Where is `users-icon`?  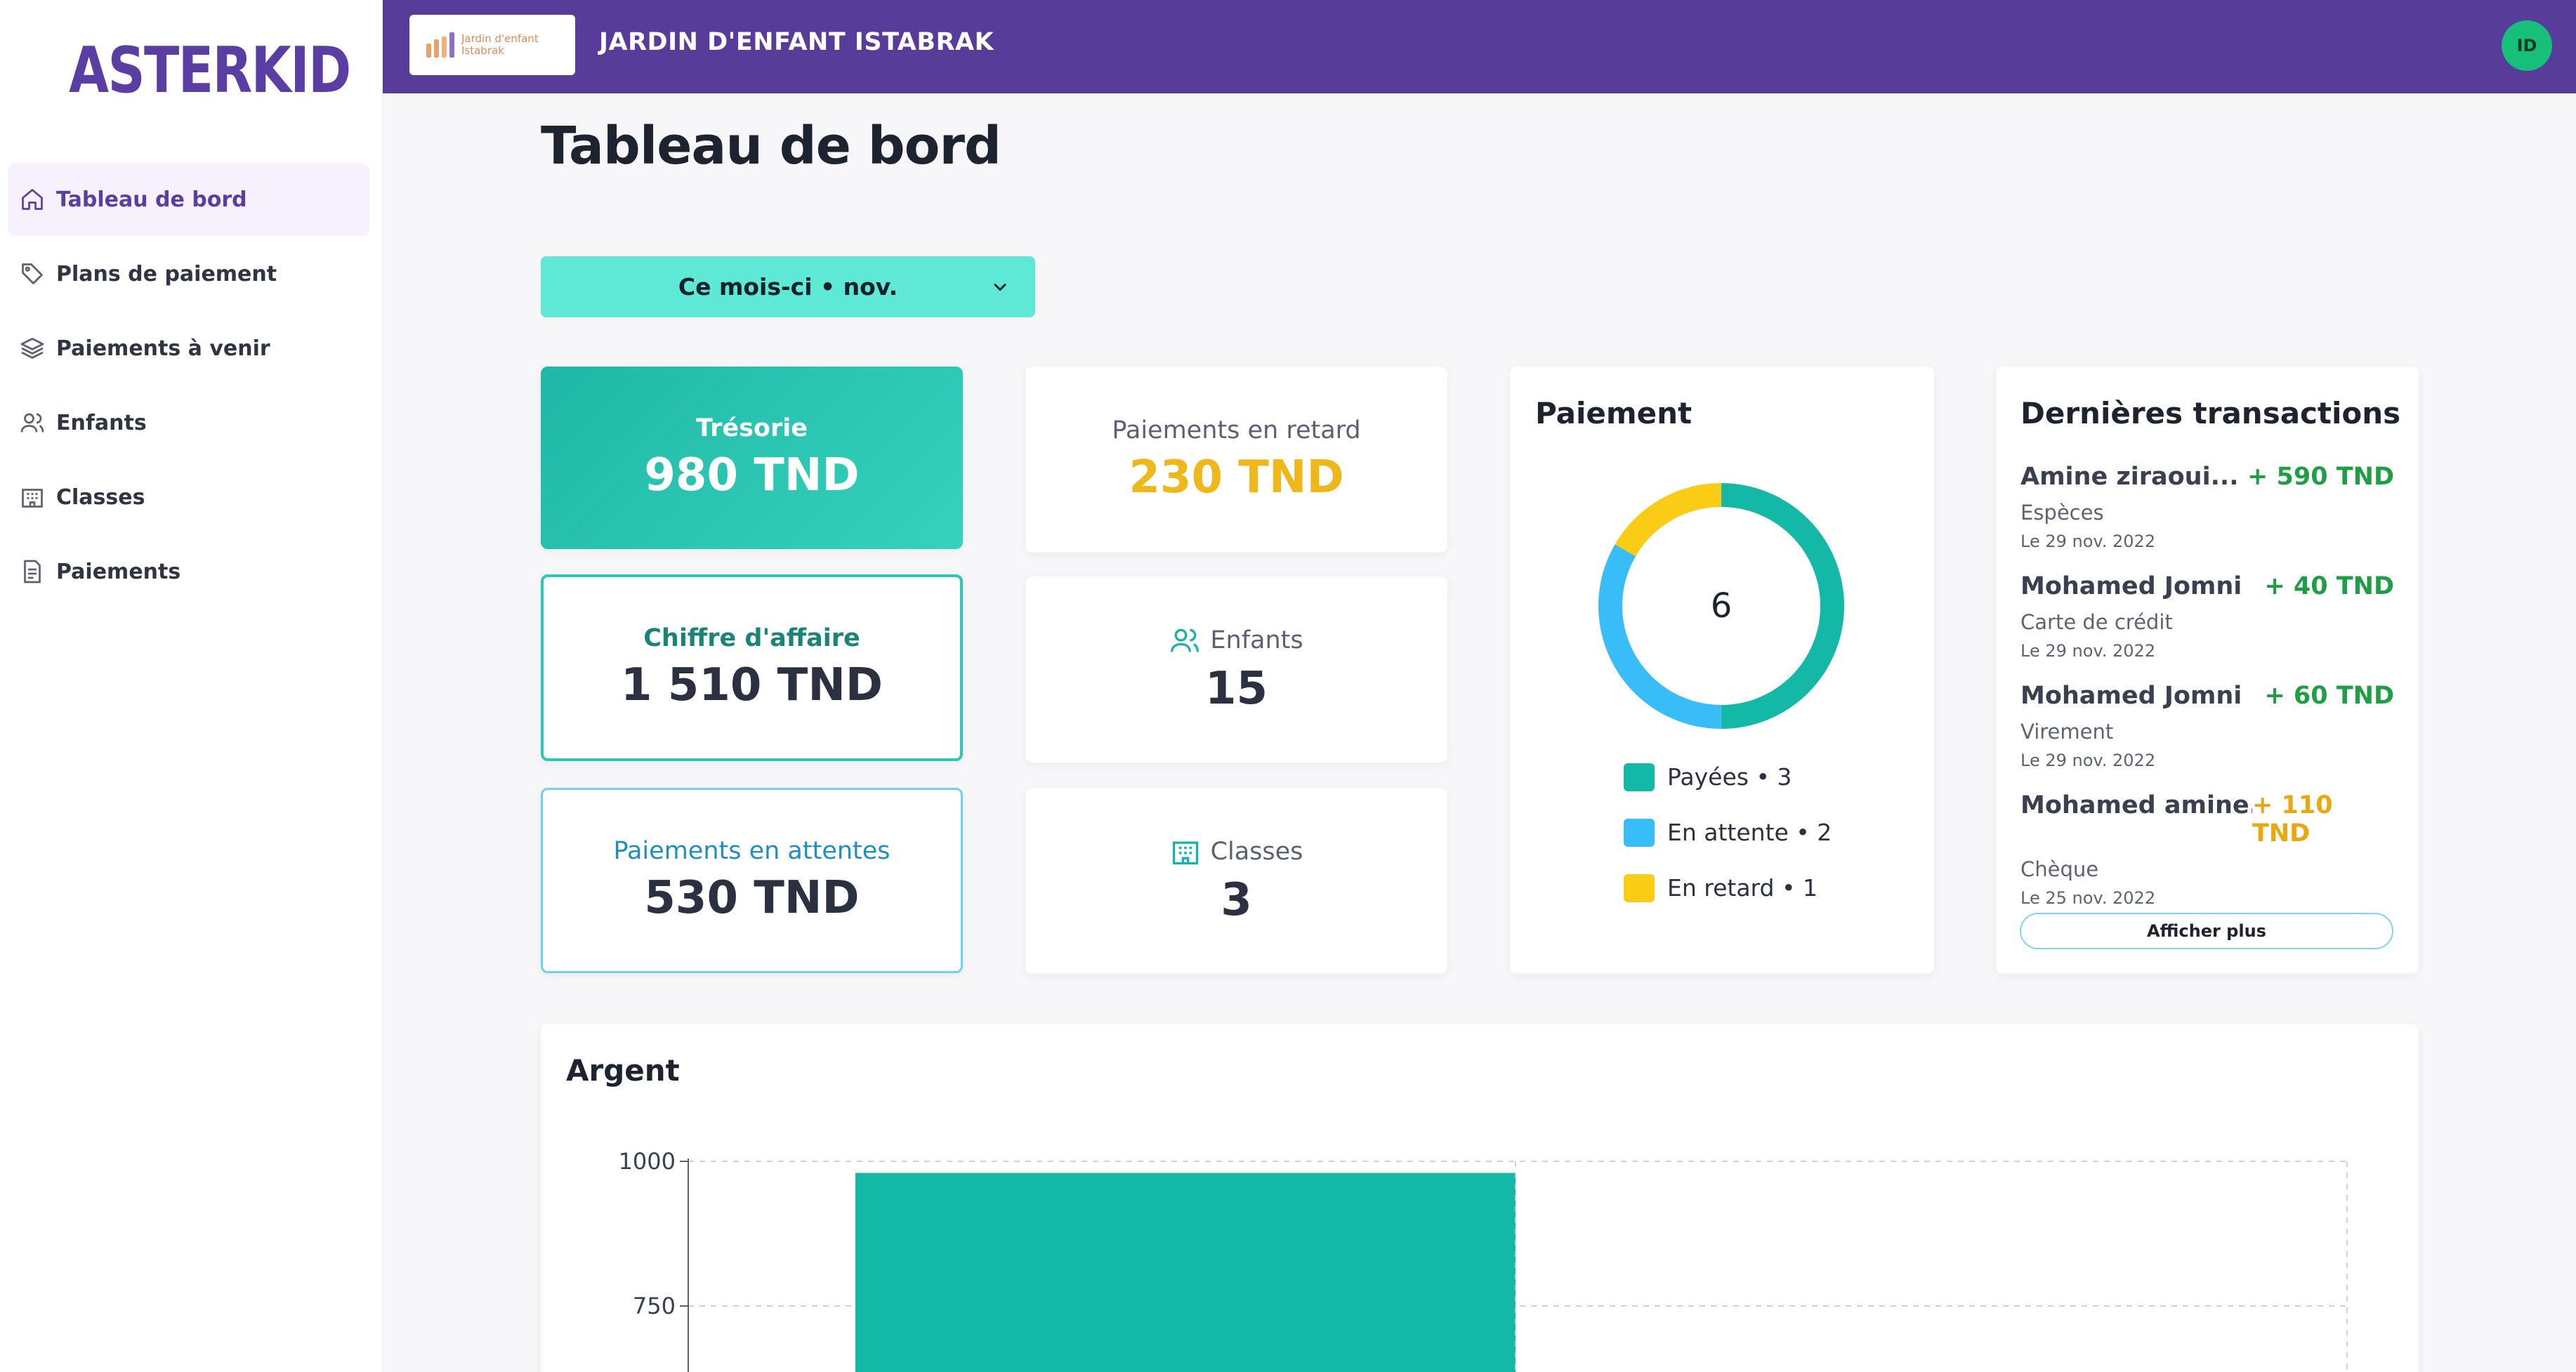
users-icon is located at coordinates (32, 423).